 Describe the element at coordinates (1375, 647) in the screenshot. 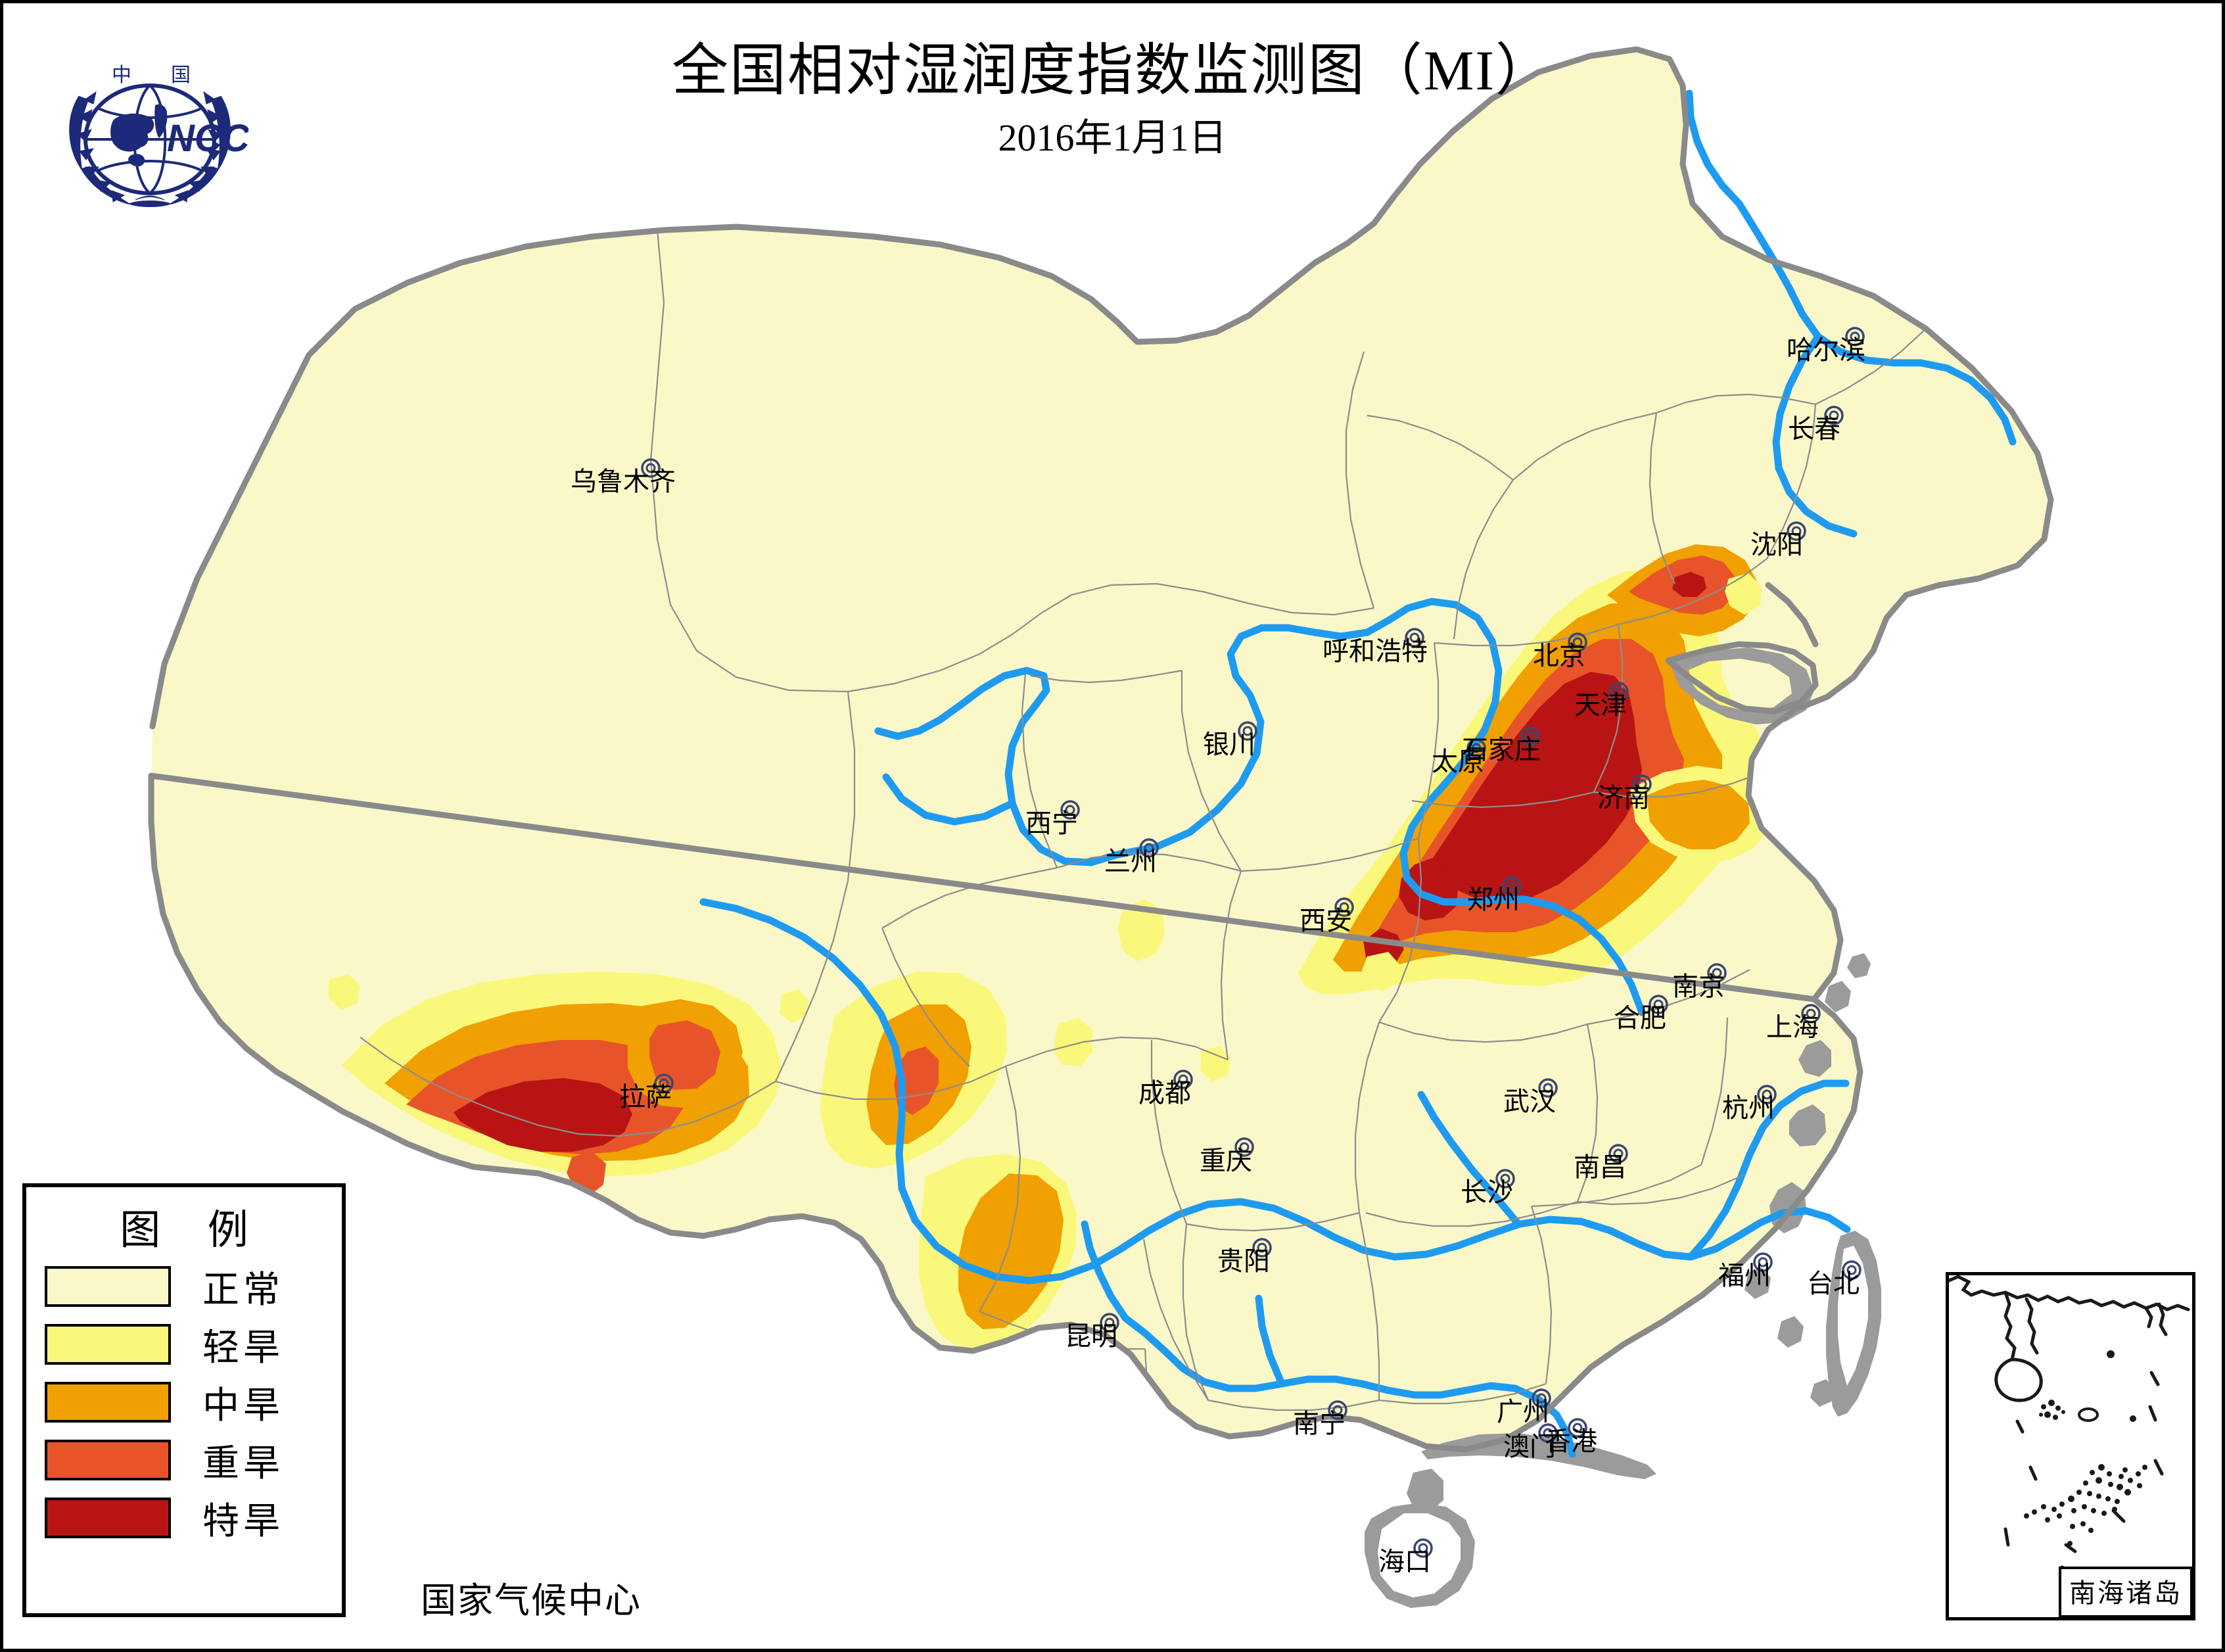

I see `city-marker: 呼和浩特` at that location.